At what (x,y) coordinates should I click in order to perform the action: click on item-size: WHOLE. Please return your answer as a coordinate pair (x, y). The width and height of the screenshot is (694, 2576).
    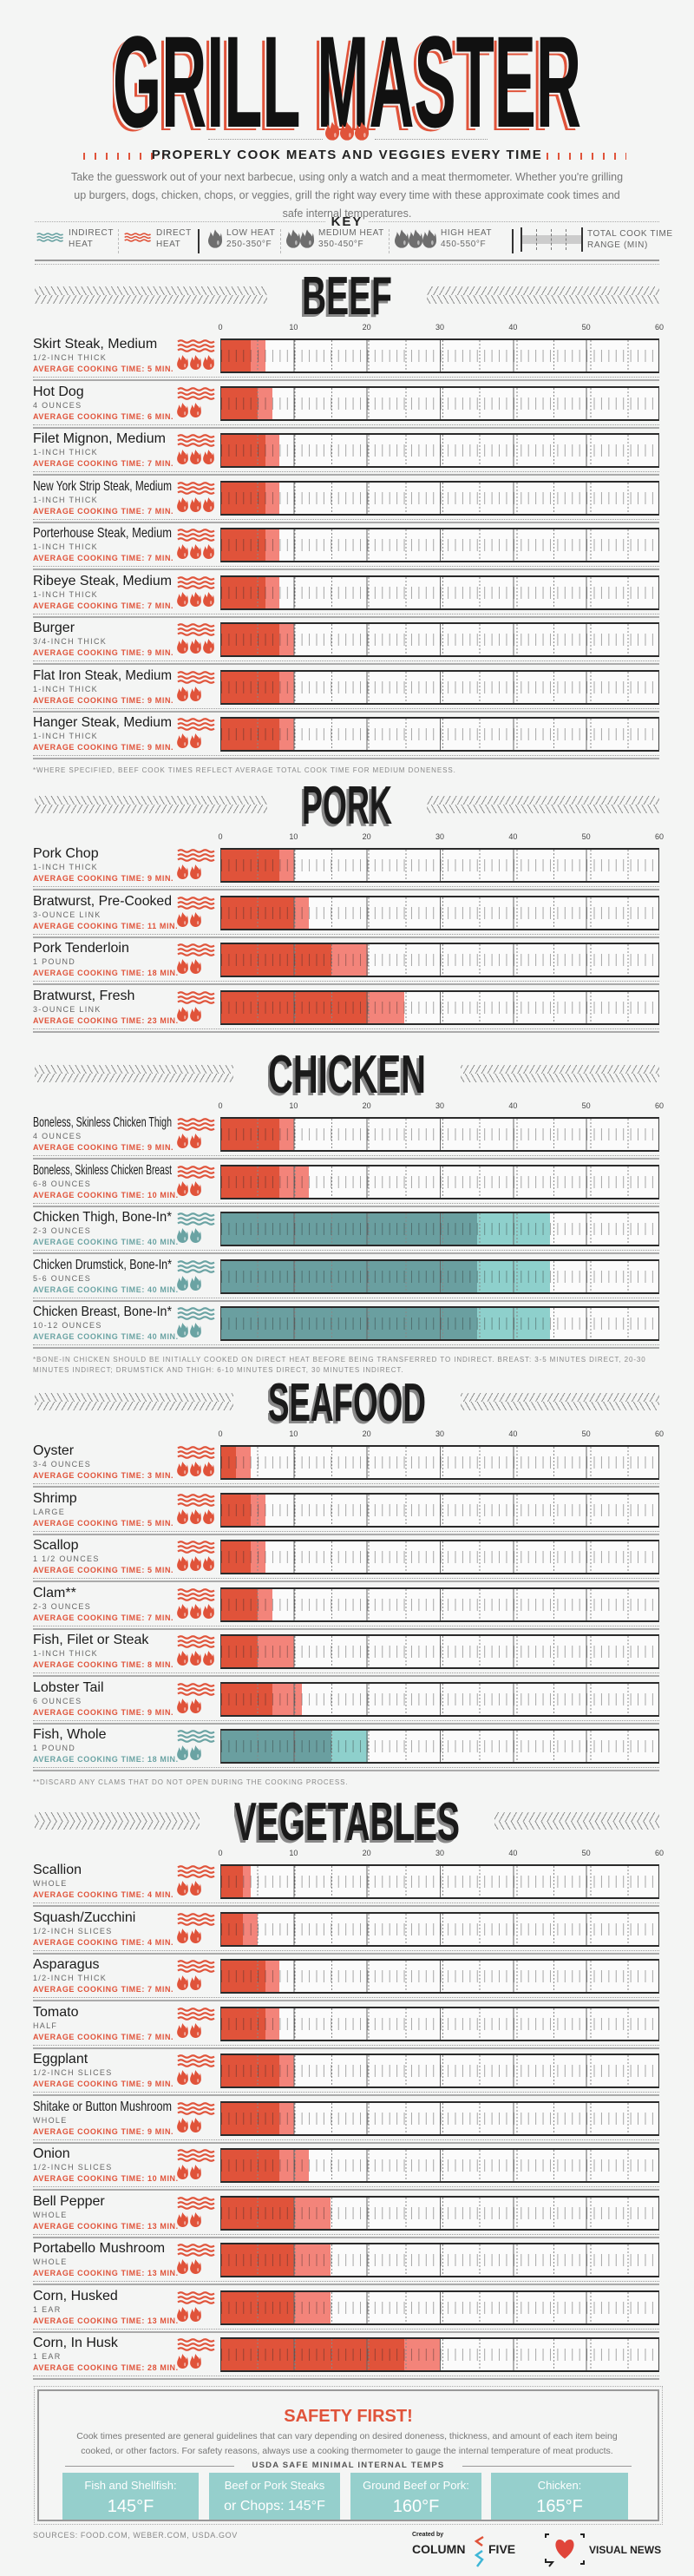
    Looking at the image, I should click on (51, 2214).